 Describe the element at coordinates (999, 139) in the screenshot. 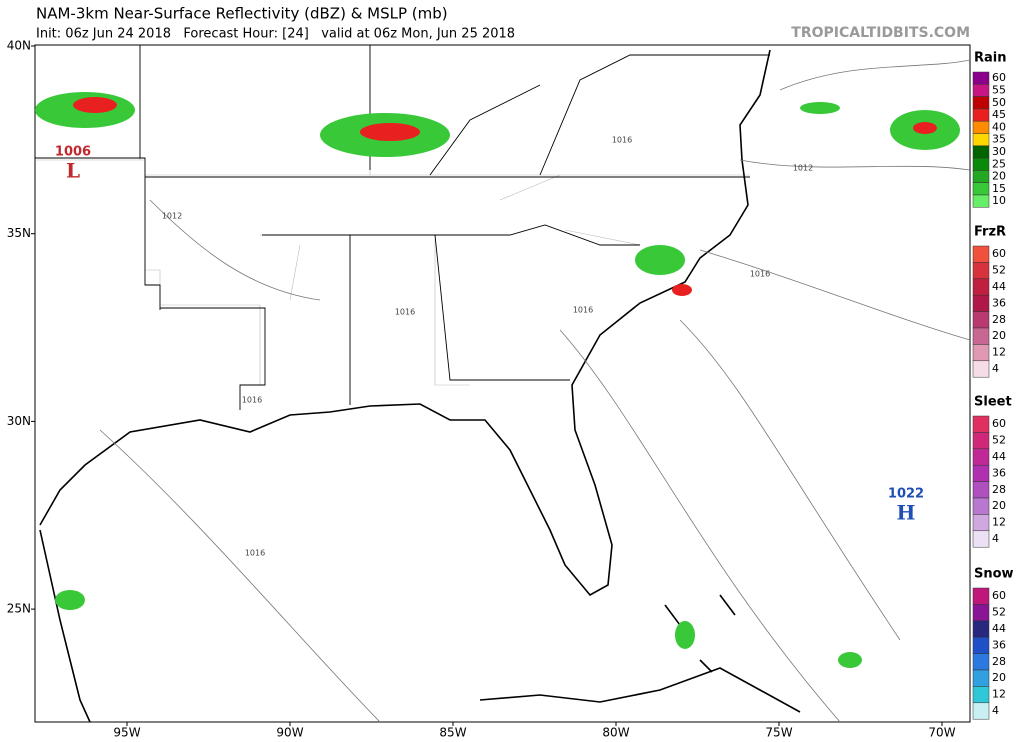

I see `legend-label: 35` at that location.